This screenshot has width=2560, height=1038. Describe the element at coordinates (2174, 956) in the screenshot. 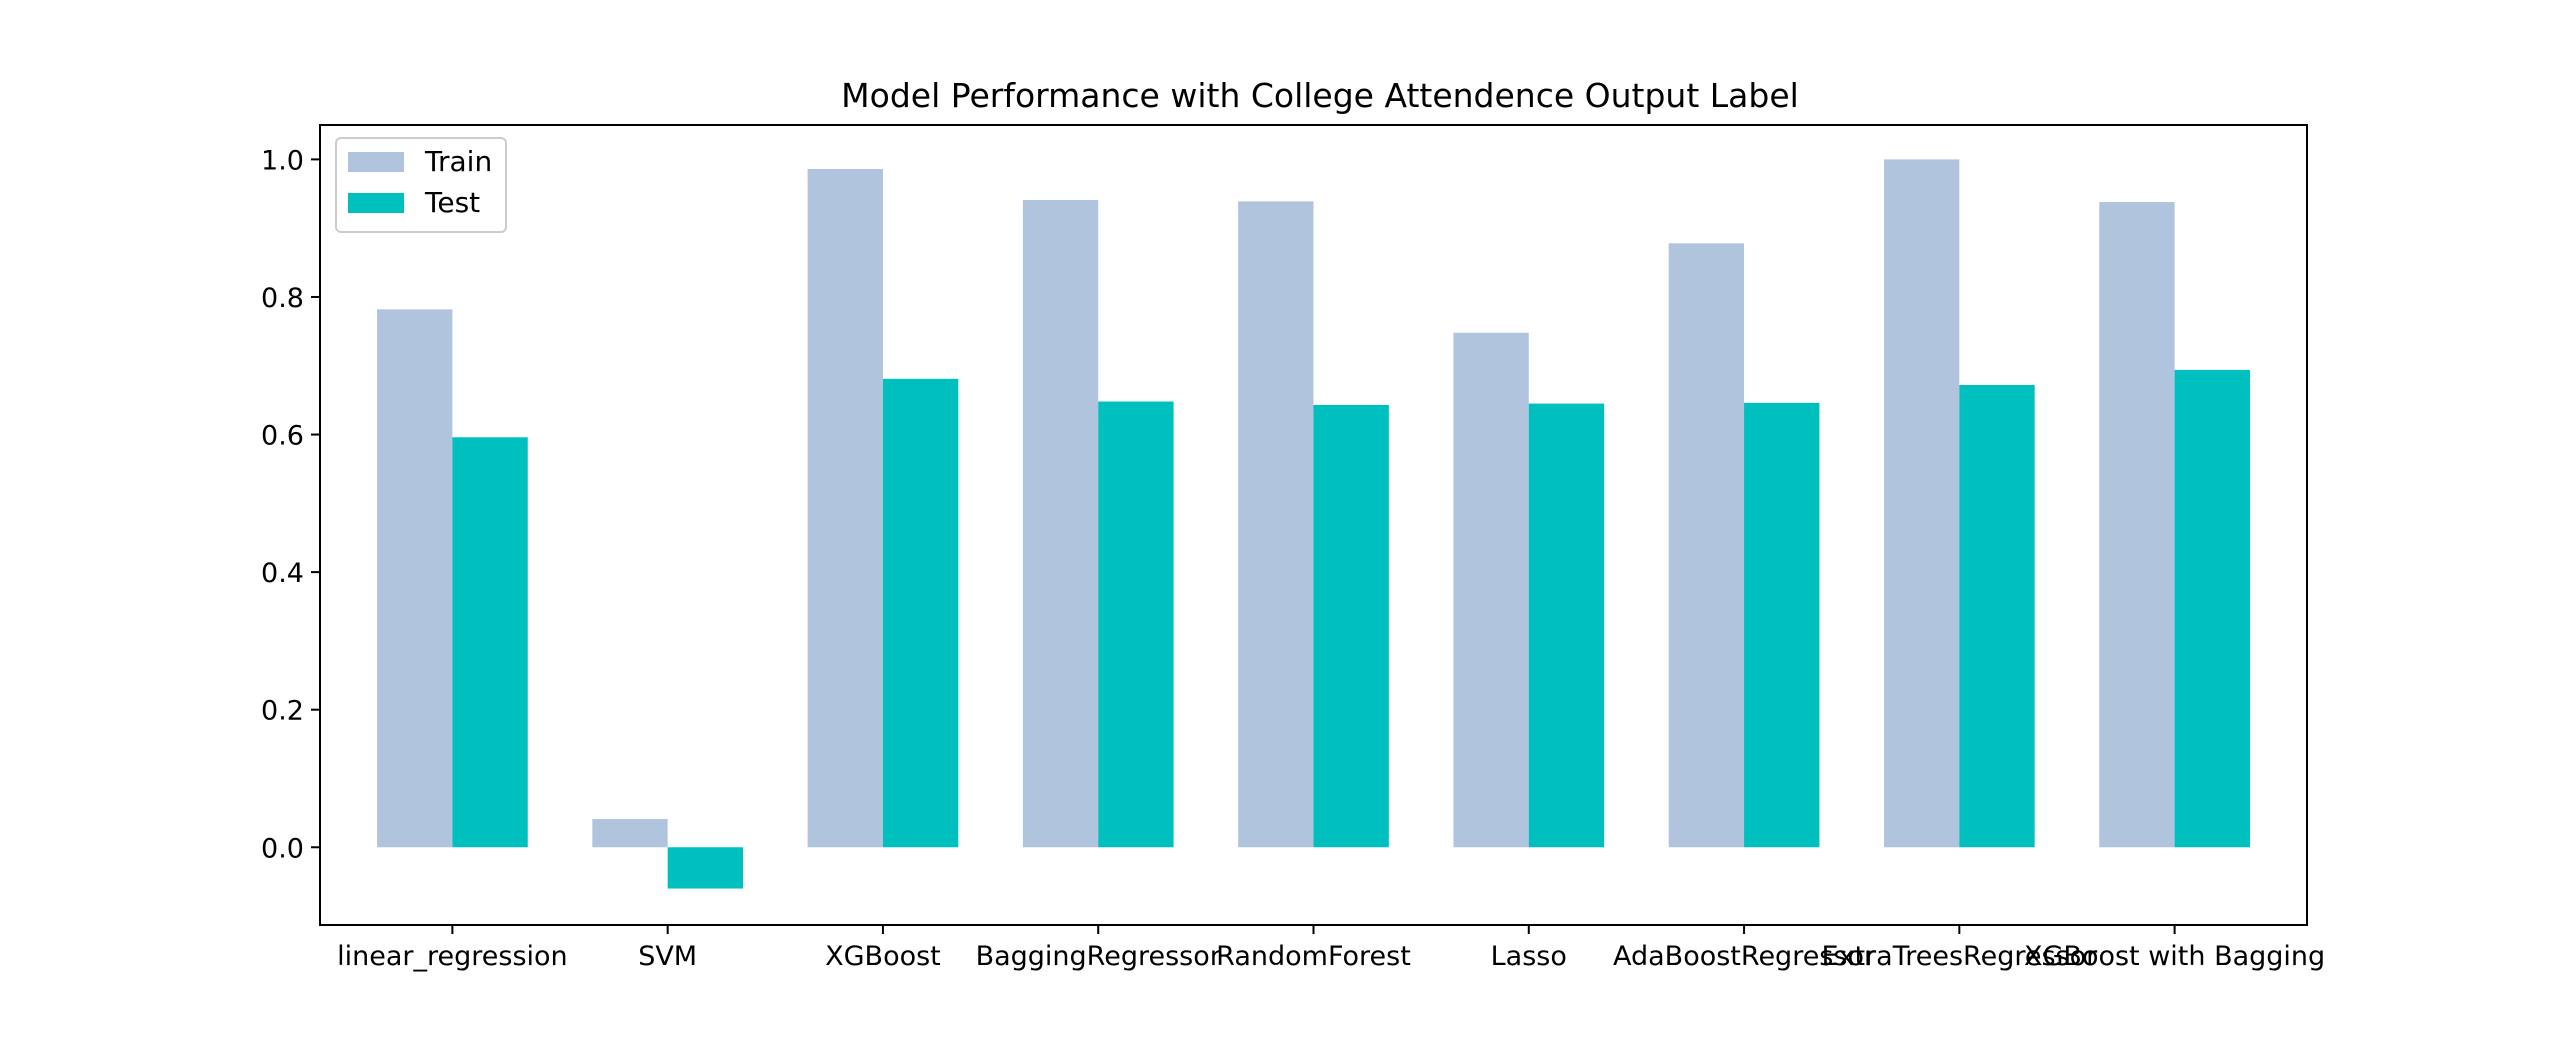

I see `x-tick-label: XGBoost with Bagging` at that location.